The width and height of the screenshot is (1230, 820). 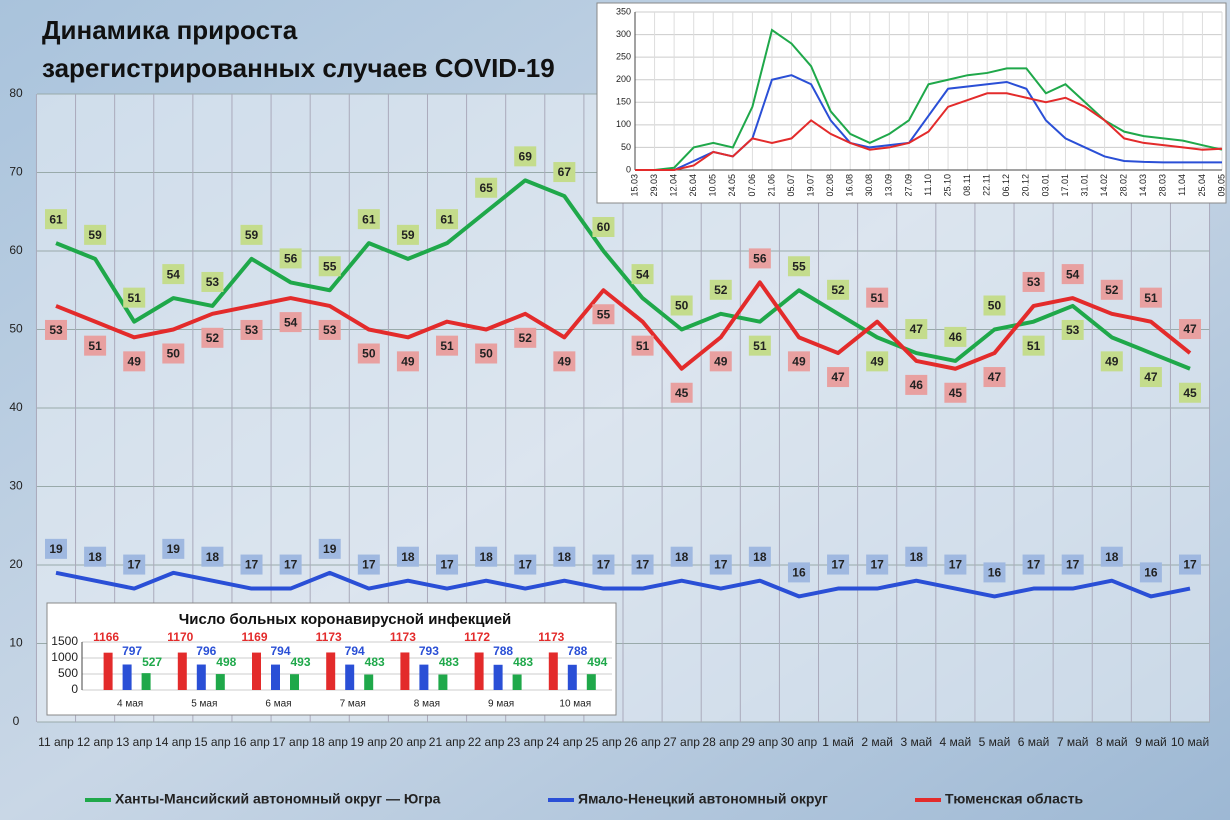 I want to click on y-tick-label: 200, so click(x=623, y=79).